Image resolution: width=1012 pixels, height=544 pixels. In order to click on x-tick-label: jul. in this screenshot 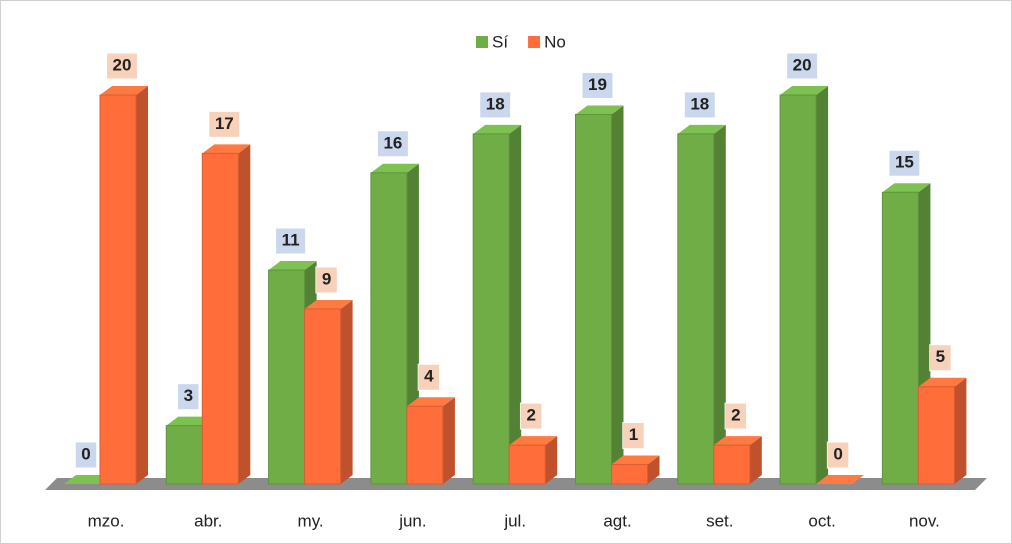, I will do `click(514, 520)`.